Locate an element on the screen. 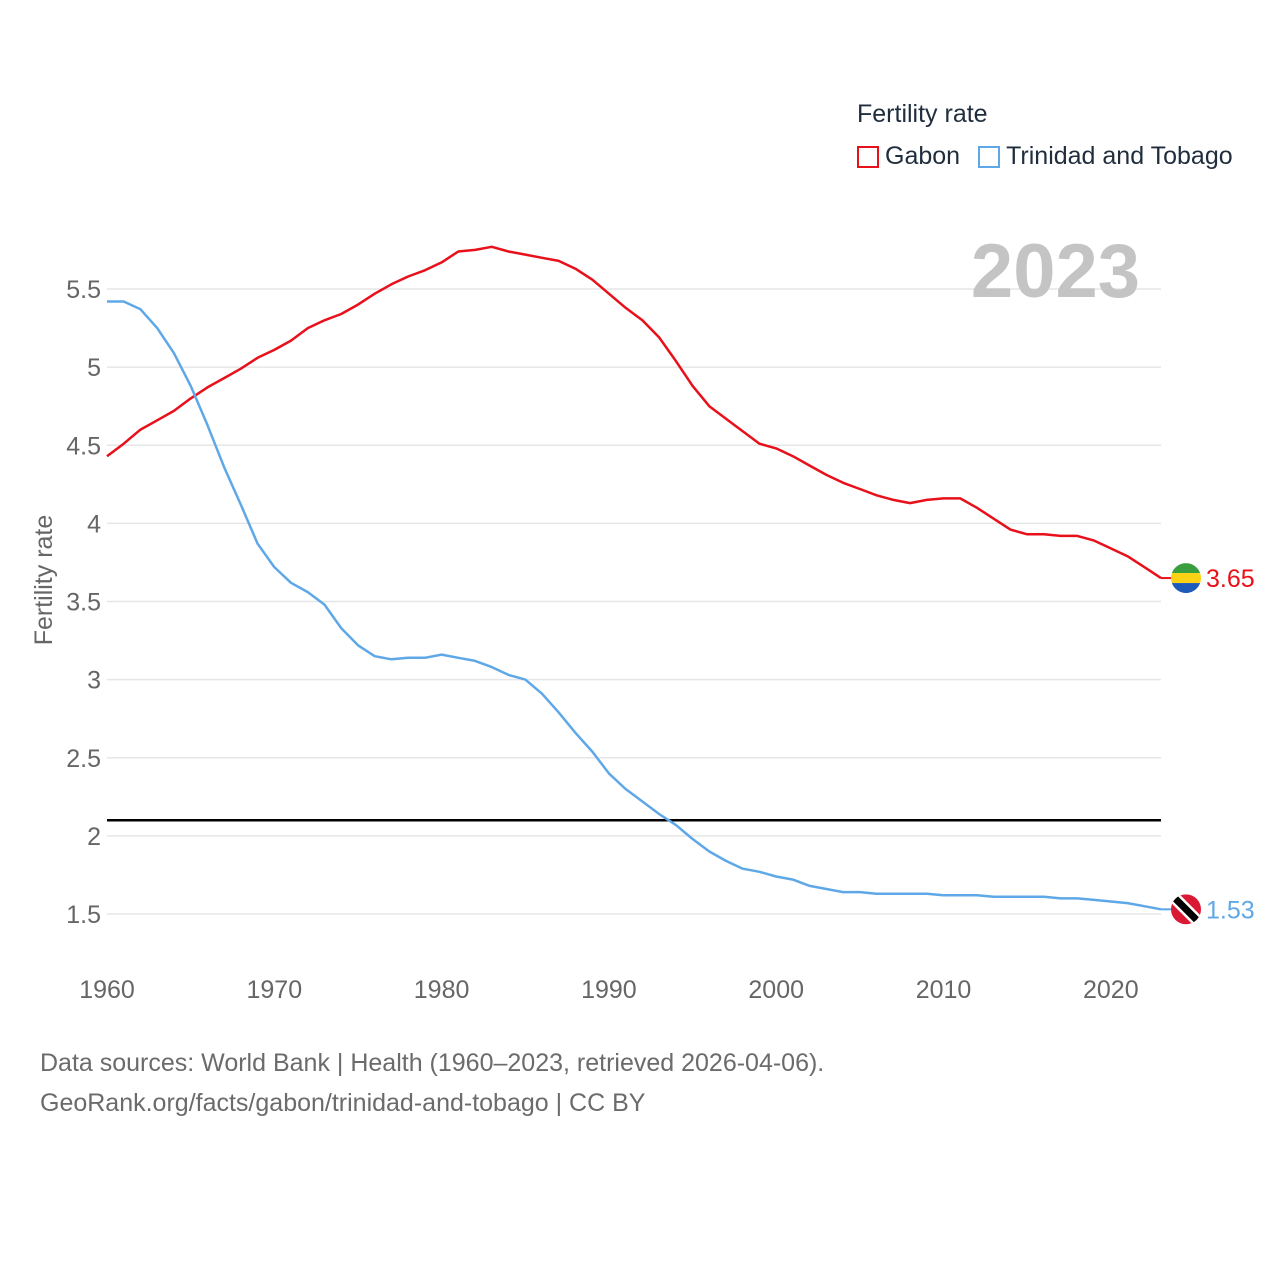  y-tick-label: 2 is located at coordinates (94, 837).